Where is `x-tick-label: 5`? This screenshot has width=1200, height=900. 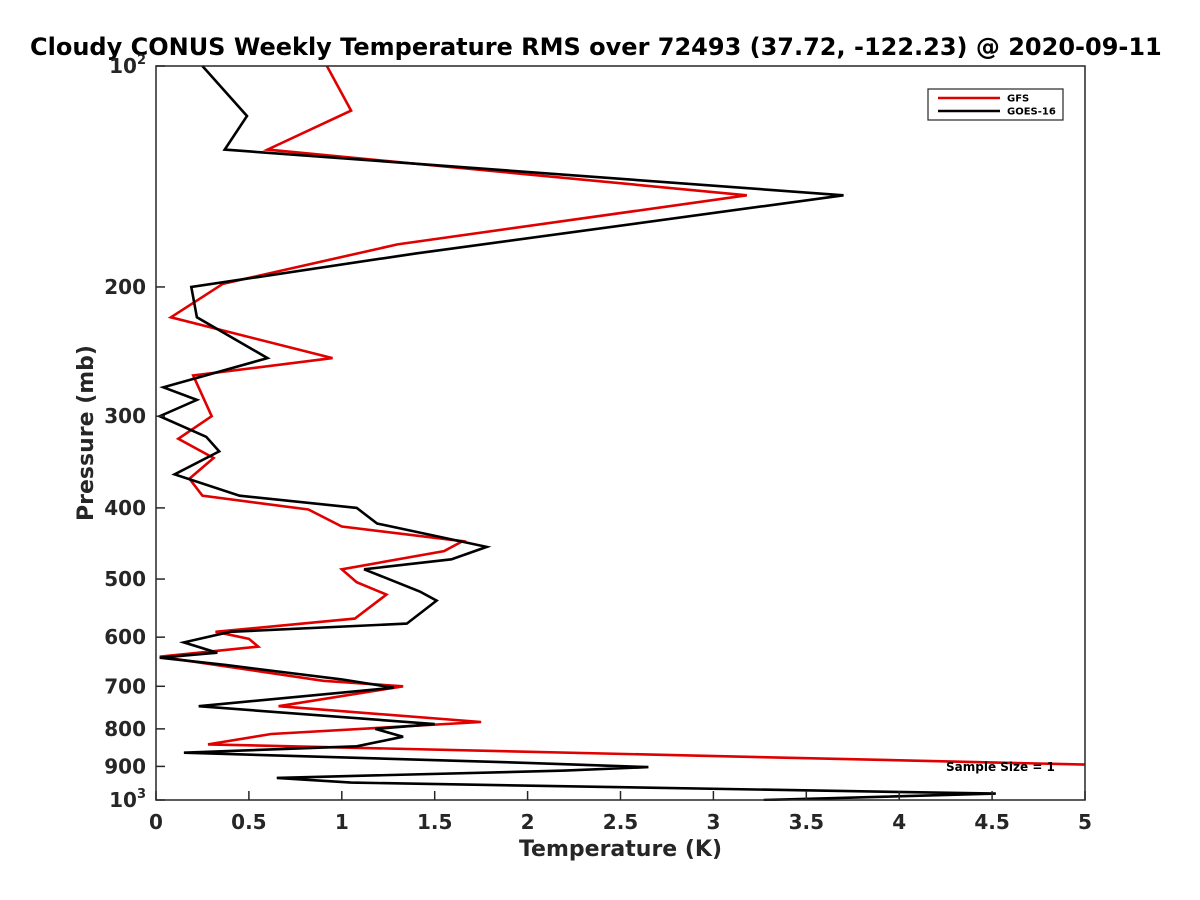
x-tick-label: 5 is located at coordinates (1085, 822).